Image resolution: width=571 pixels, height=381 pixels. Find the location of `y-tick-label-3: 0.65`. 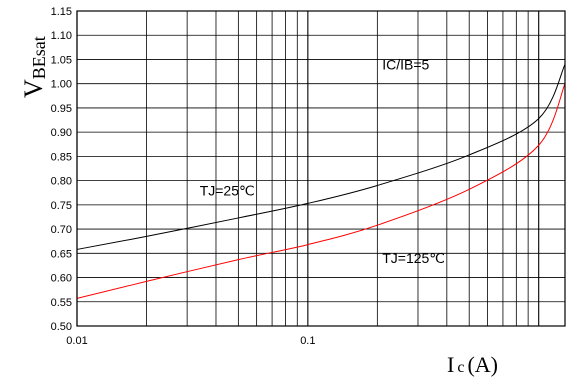

y-tick-label-3: 0.65 is located at coordinates (61, 254).